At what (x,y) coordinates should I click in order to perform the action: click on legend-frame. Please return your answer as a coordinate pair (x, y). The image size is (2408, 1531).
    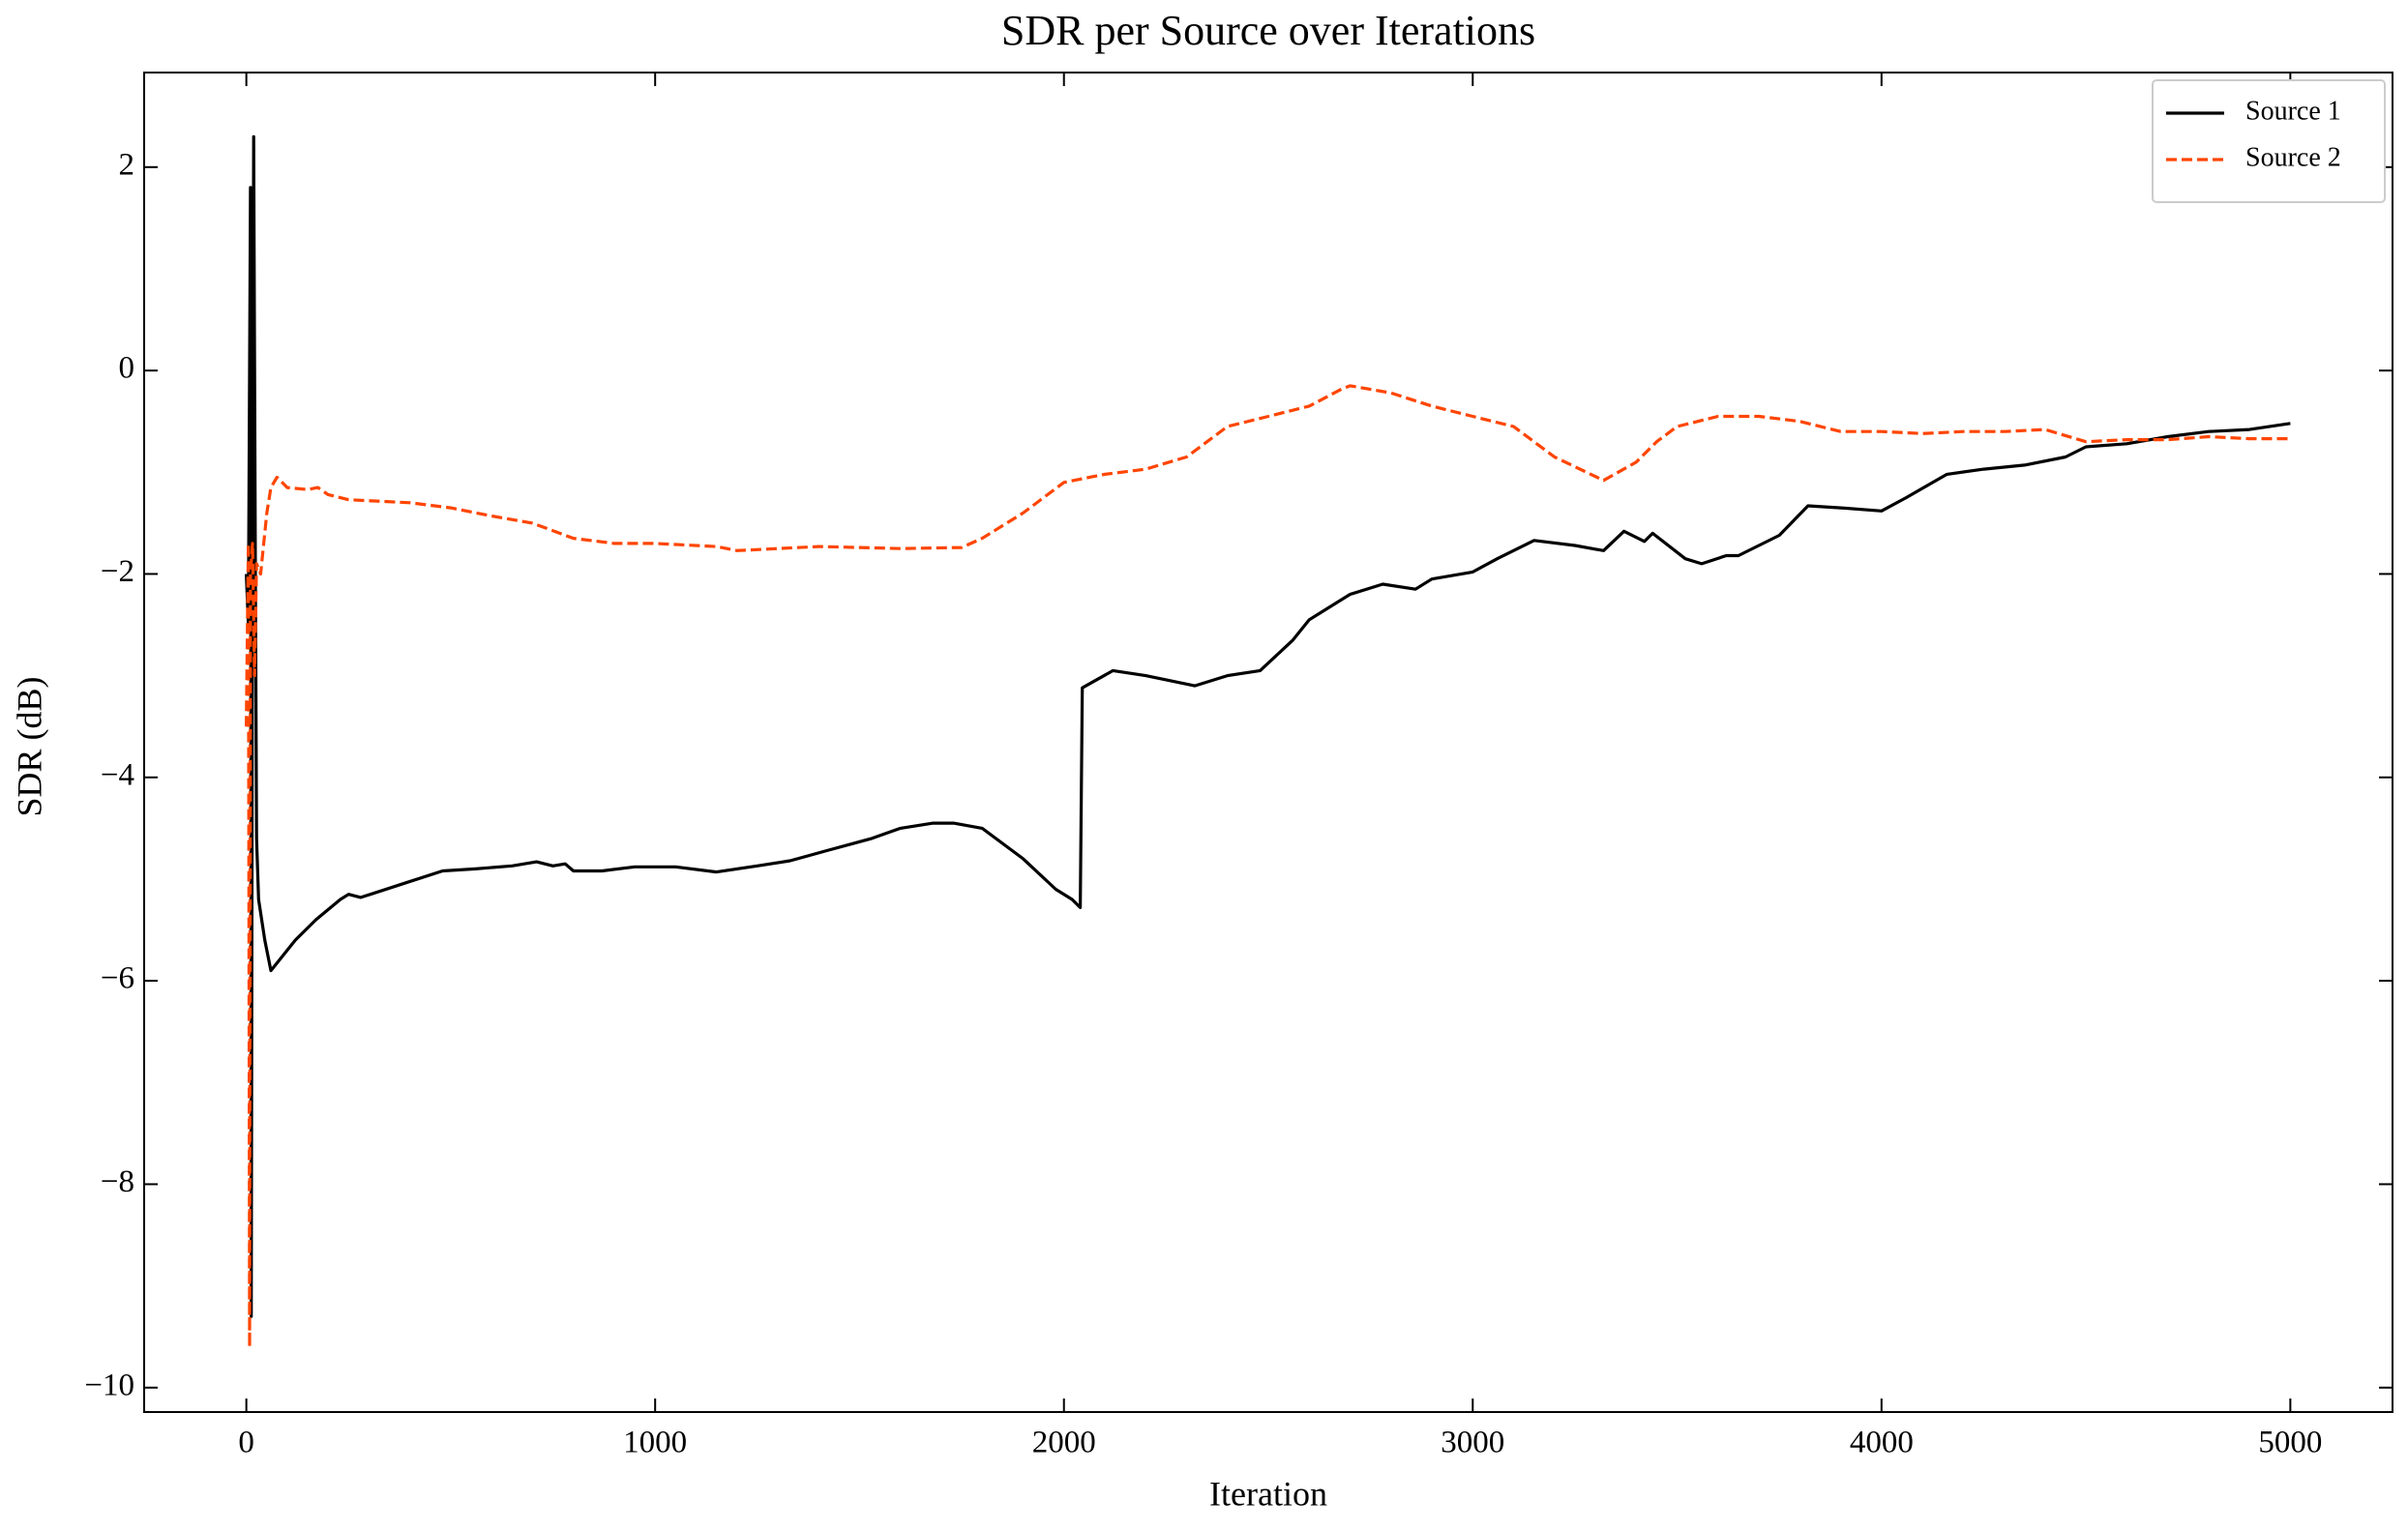
    Looking at the image, I should click on (2269, 141).